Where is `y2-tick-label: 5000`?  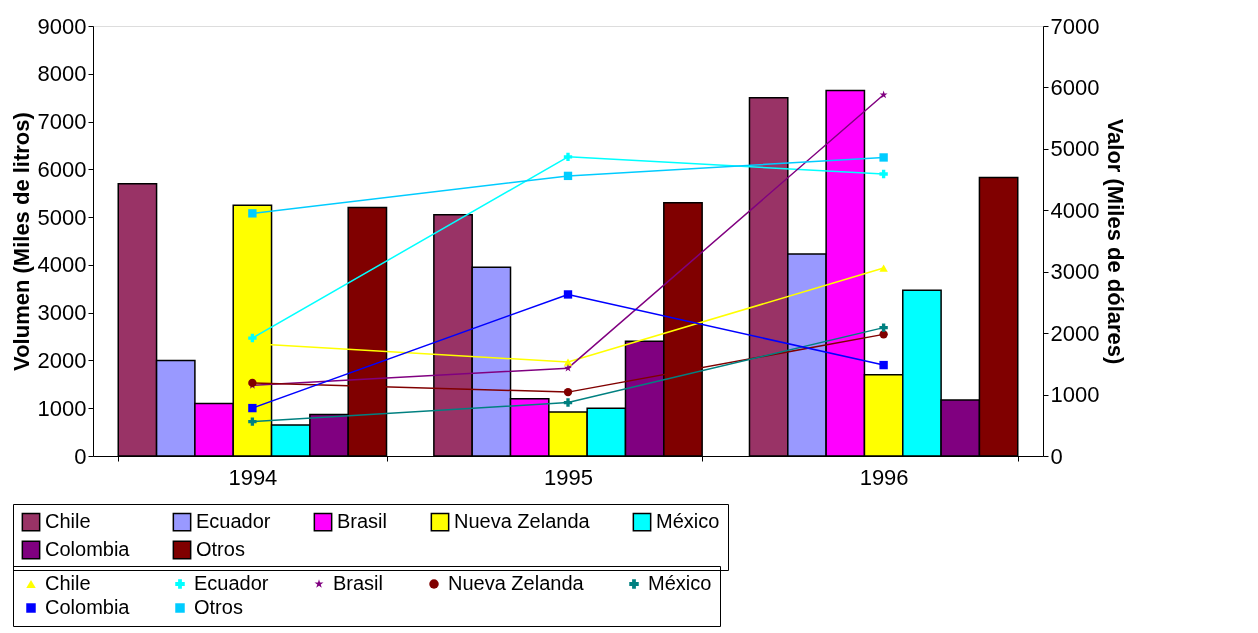 y2-tick-label: 5000 is located at coordinates (1075, 149).